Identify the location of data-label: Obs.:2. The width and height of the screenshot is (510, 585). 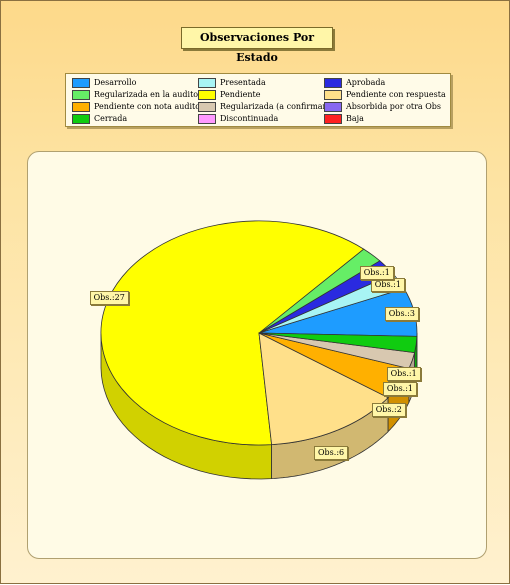
(389, 410).